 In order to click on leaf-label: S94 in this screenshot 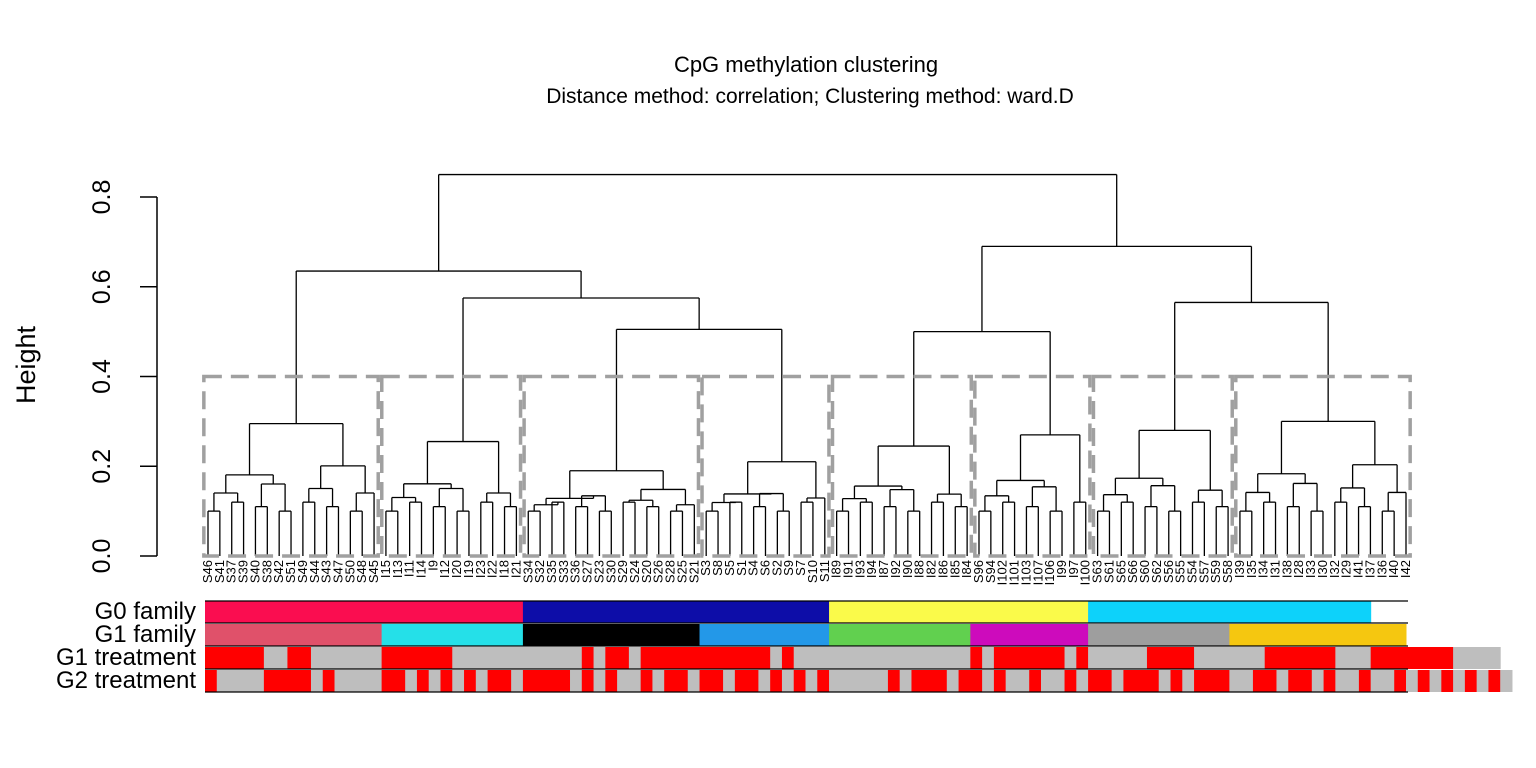, I will do `click(990, 571)`.